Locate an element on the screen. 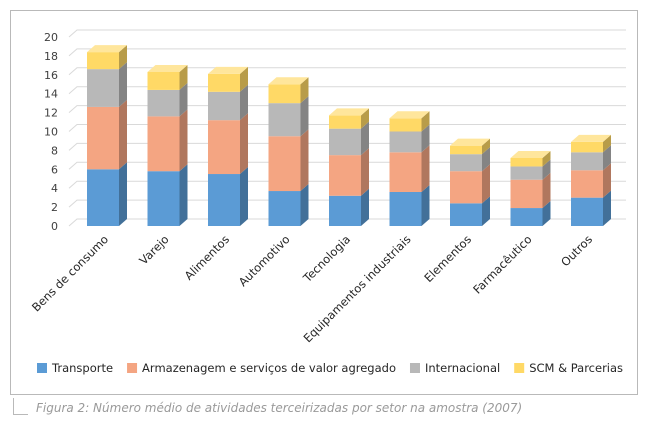  y-tick-label: 10 is located at coordinates (51, 132).